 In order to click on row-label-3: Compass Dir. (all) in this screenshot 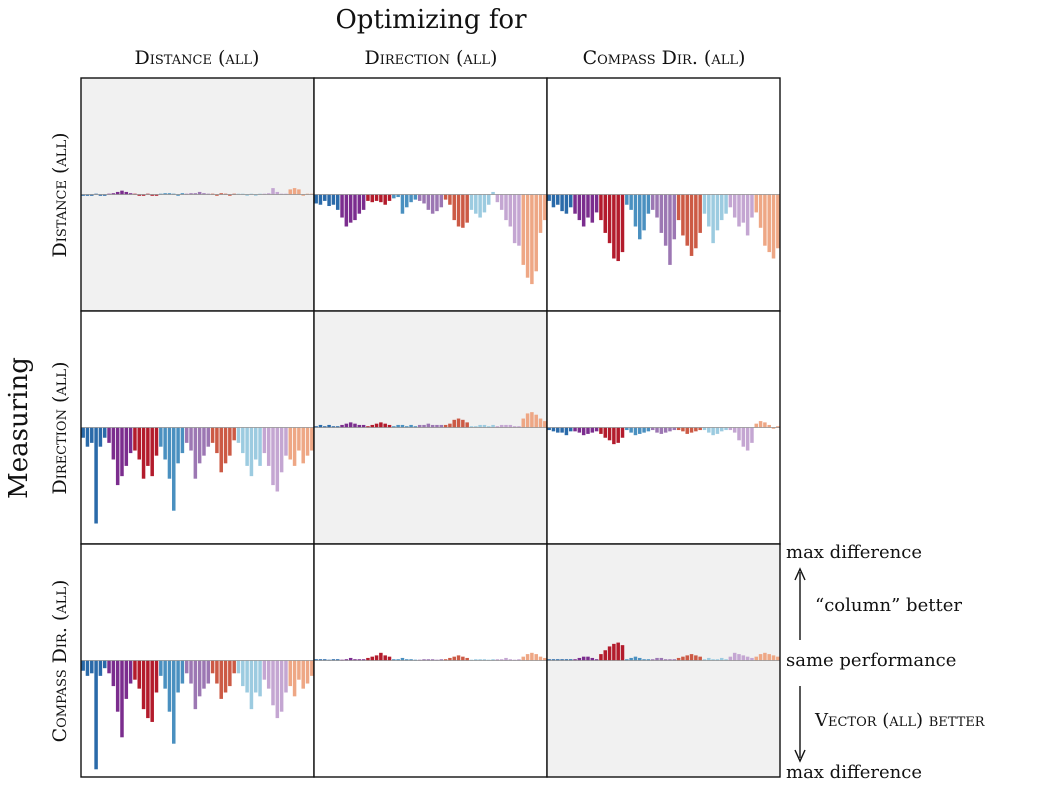, I will do `click(60, 661)`.